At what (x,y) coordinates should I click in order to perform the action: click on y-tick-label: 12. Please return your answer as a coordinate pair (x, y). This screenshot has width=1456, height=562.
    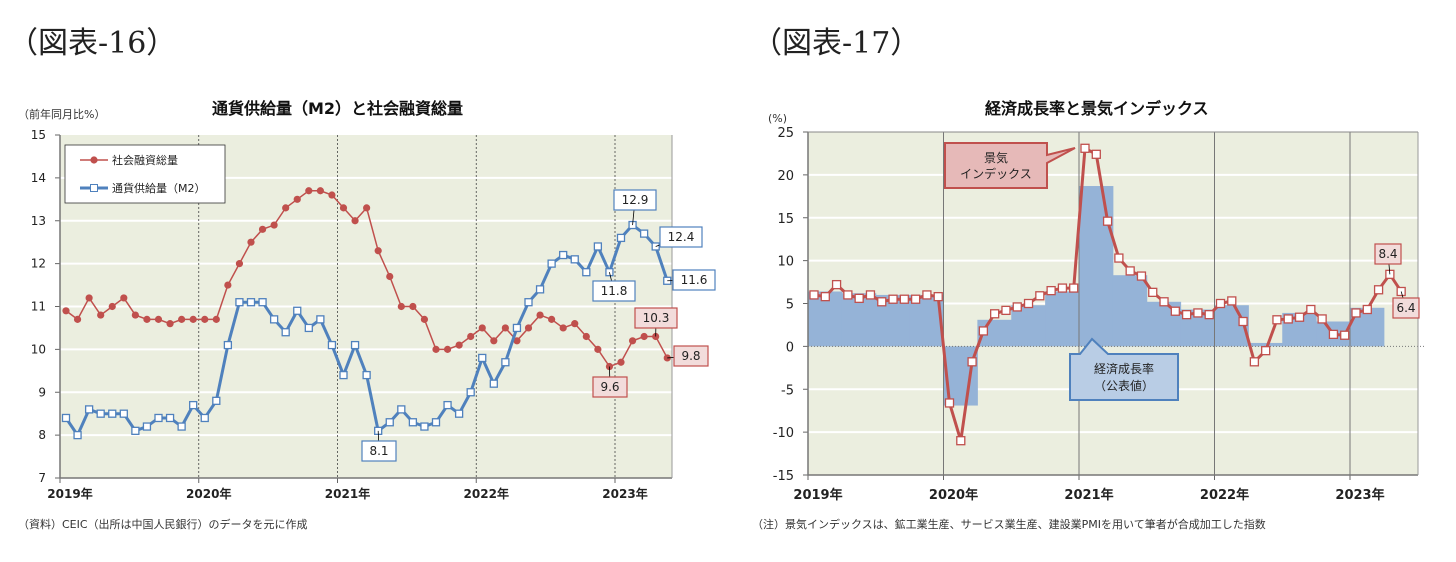
    Looking at the image, I should click on (38, 264).